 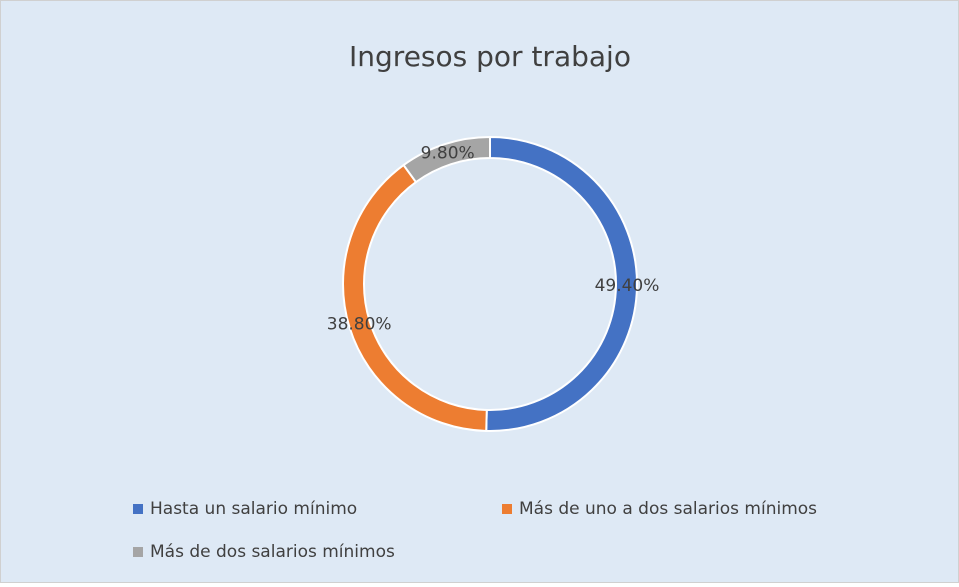 I want to click on legend-label: Más de dos salarios mínimos, so click(x=272, y=552).